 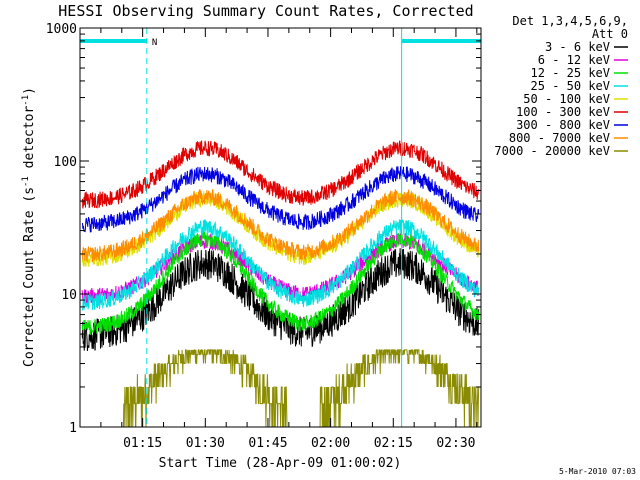 I want to click on y-tick-label: 10, so click(x=69, y=295).